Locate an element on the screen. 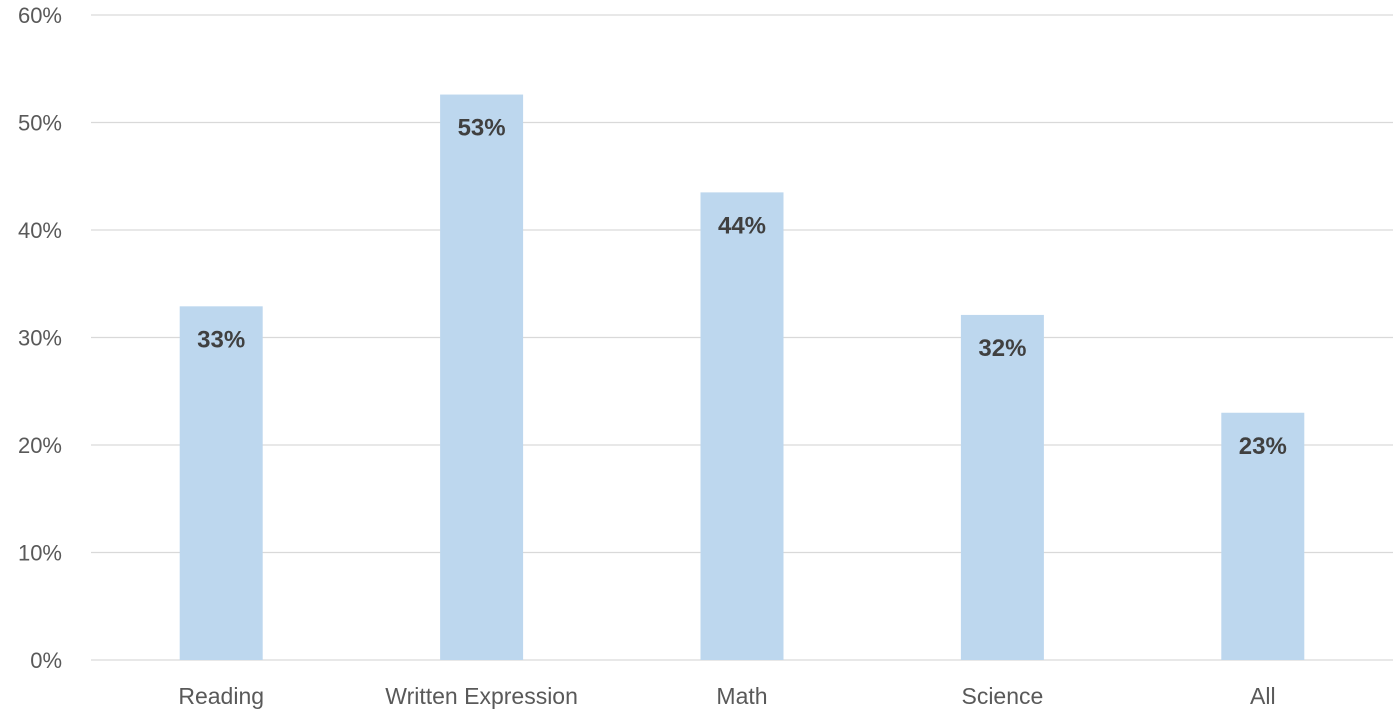 The image size is (1393, 715). data-label: 53% is located at coordinates (482, 128).